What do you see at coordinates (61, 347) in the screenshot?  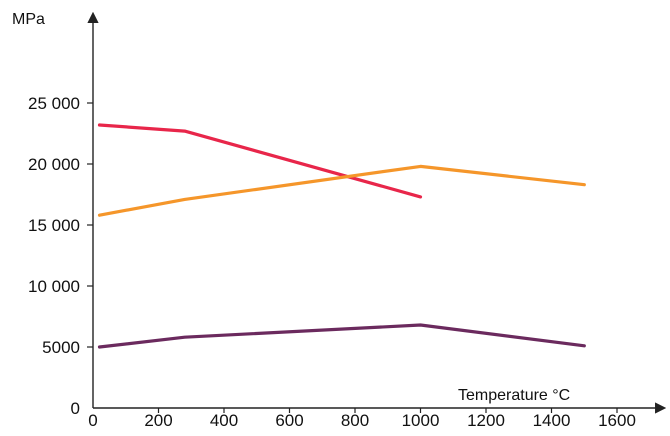 I see `y-tick-label: 5000` at bounding box center [61, 347].